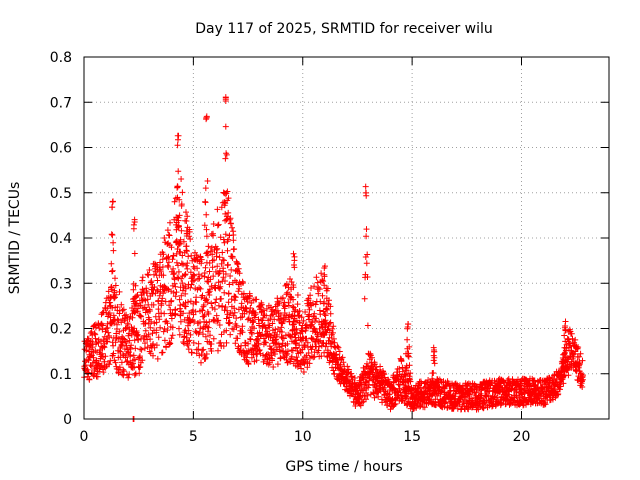 The height and width of the screenshot is (480, 640). Describe the element at coordinates (15, 238) in the screenshot. I see `y-axis-label: SRMTID / TECUs` at that location.